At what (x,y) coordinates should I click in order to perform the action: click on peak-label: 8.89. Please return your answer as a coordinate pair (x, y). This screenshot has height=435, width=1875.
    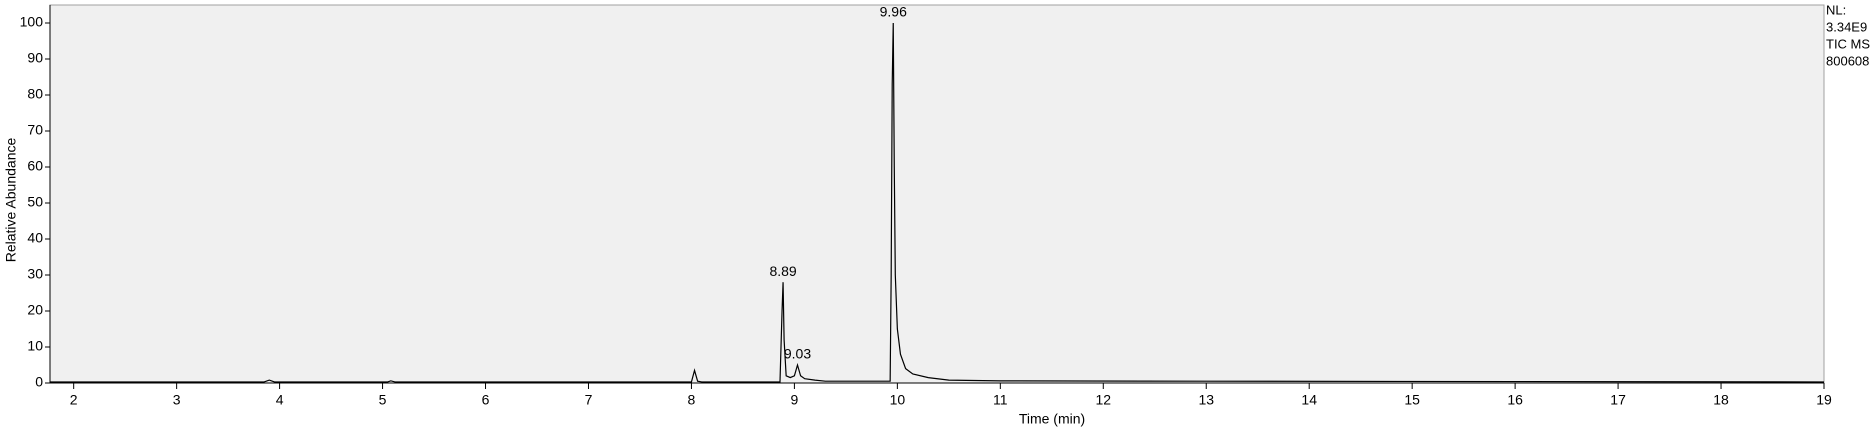
    Looking at the image, I should click on (782, 271).